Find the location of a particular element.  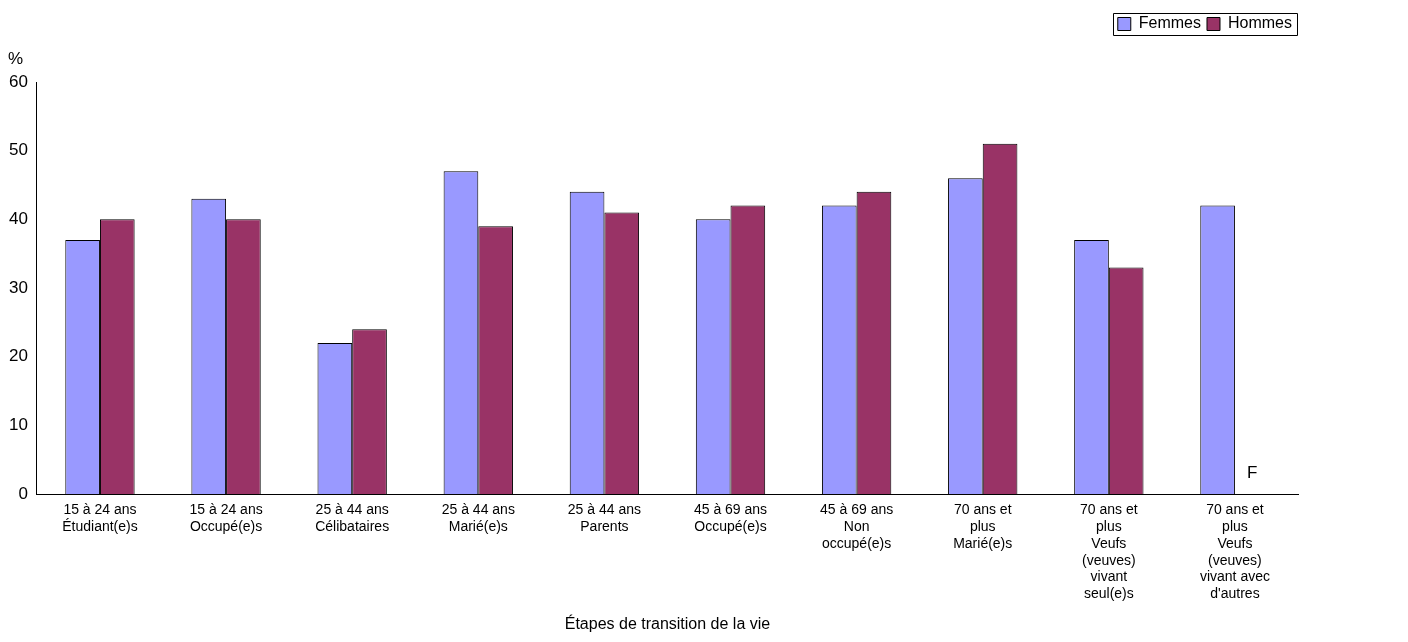

y-tick-label: 0 is located at coordinates (23, 493).